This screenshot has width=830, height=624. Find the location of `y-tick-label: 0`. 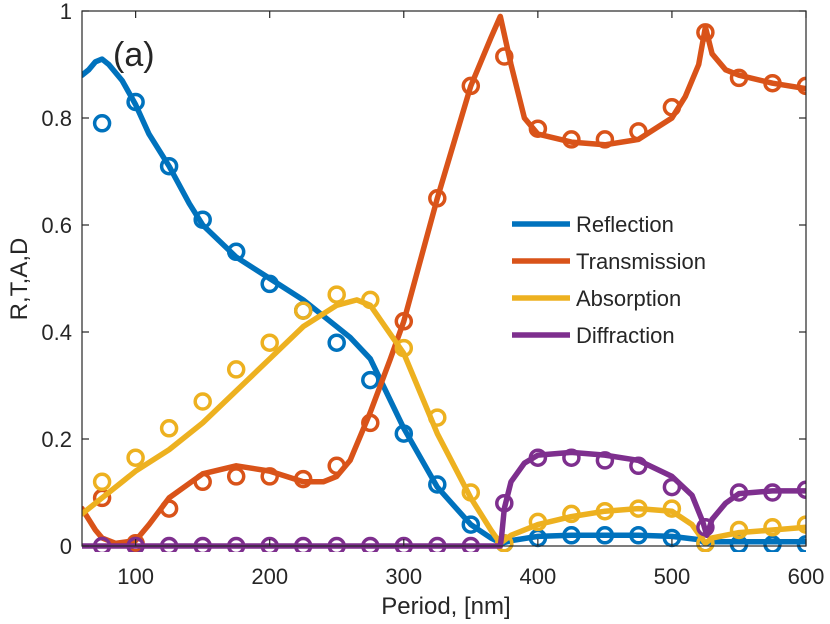

y-tick-label: 0 is located at coordinates (66, 546).